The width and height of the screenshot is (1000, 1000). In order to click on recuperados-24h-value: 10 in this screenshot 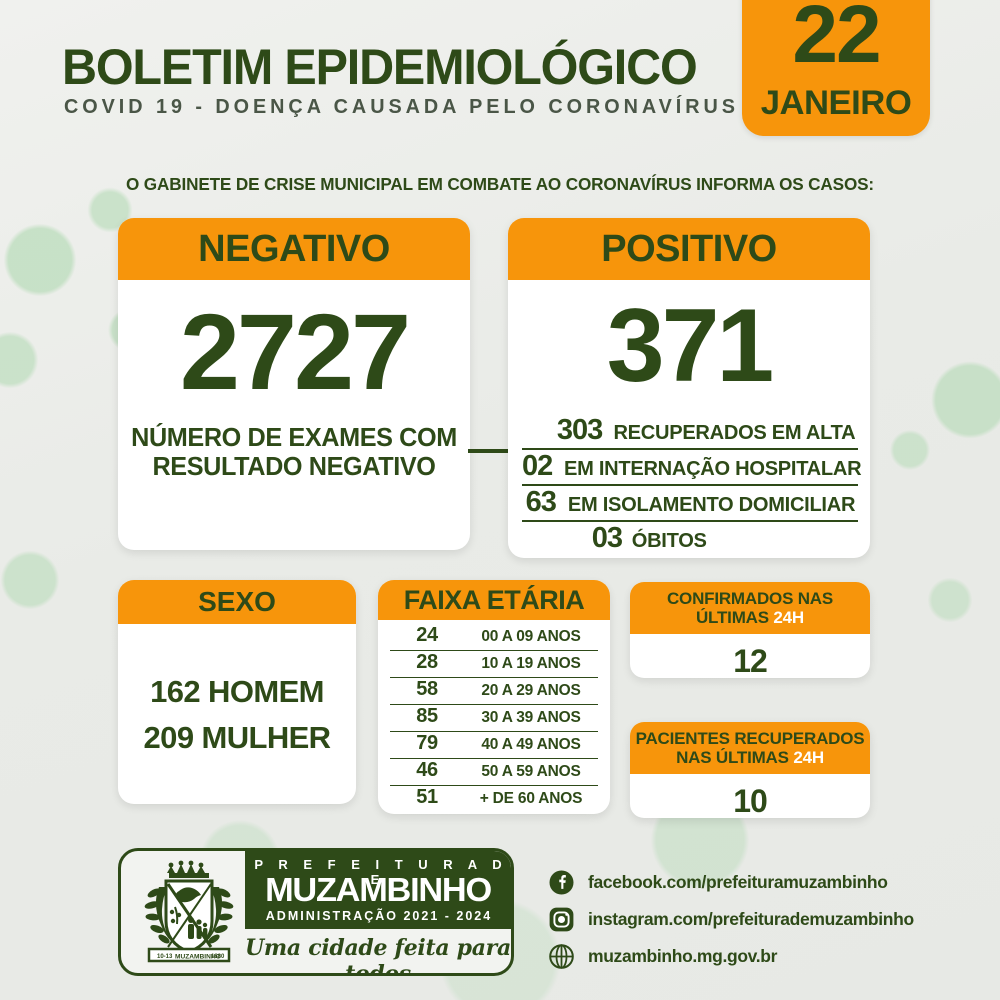, I will do `click(750, 800)`.